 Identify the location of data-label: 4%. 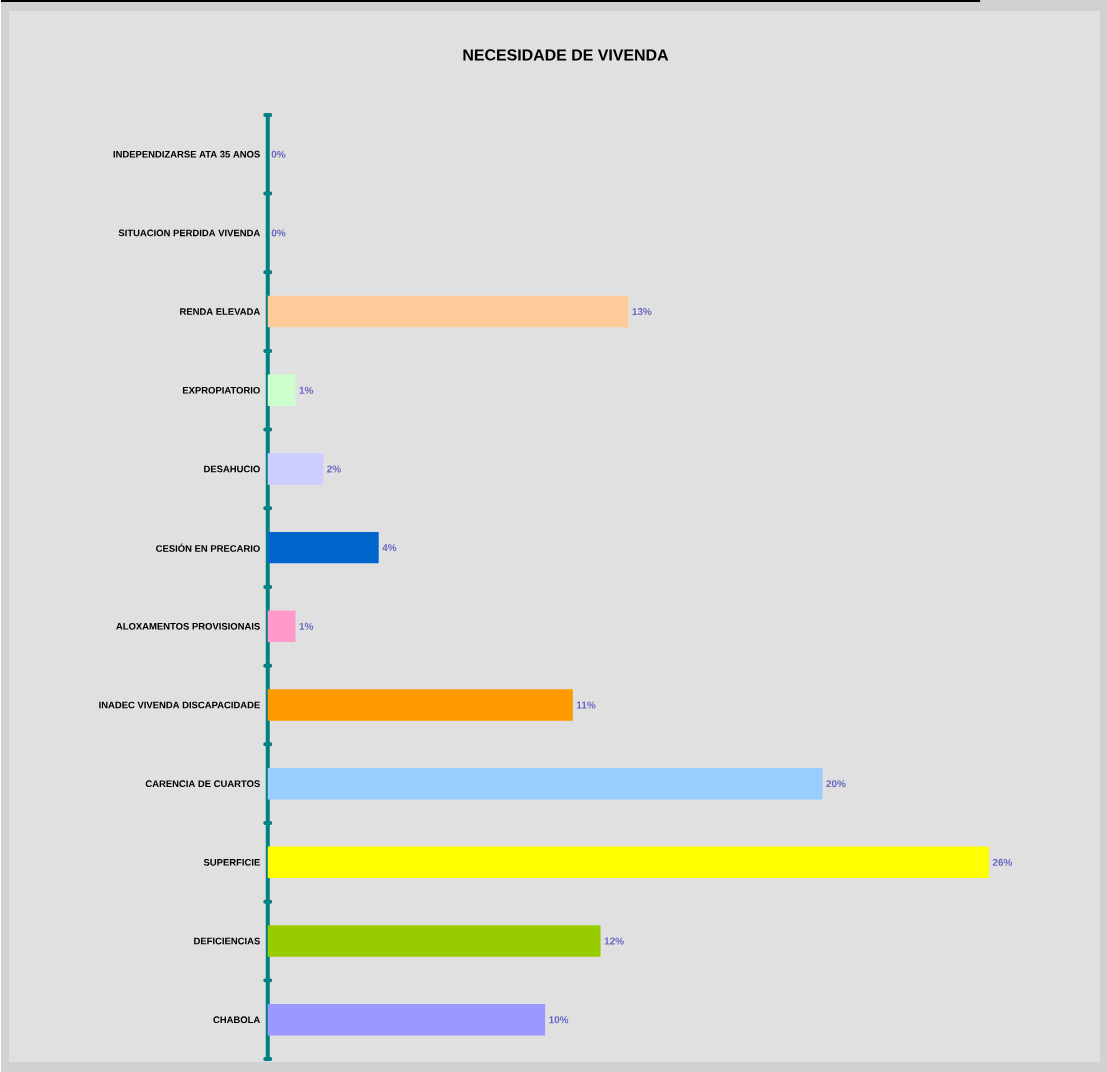
(389, 548).